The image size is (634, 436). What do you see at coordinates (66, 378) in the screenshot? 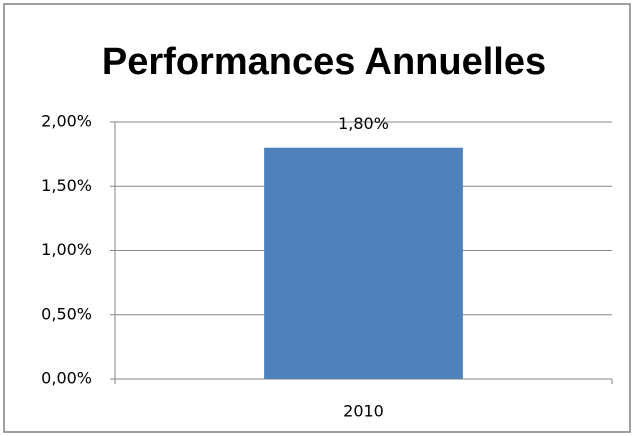
I see `y-tick-label: 0,00%` at bounding box center [66, 378].